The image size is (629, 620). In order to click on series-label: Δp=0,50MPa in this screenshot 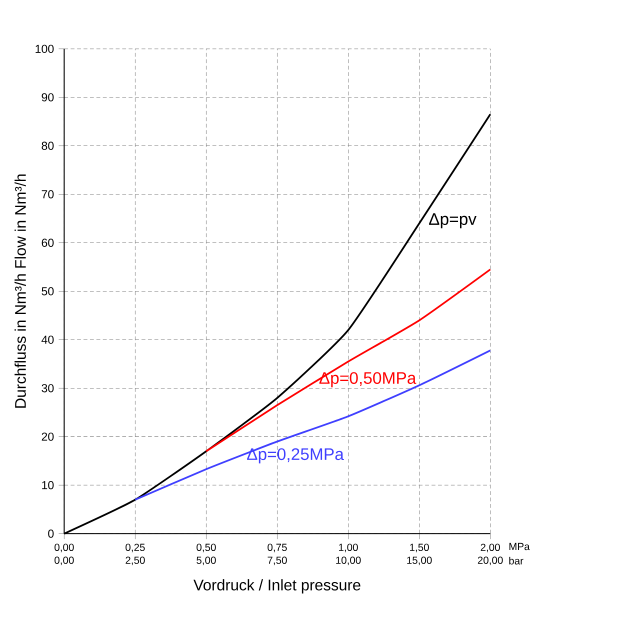, I will do `click(367, 380)`.